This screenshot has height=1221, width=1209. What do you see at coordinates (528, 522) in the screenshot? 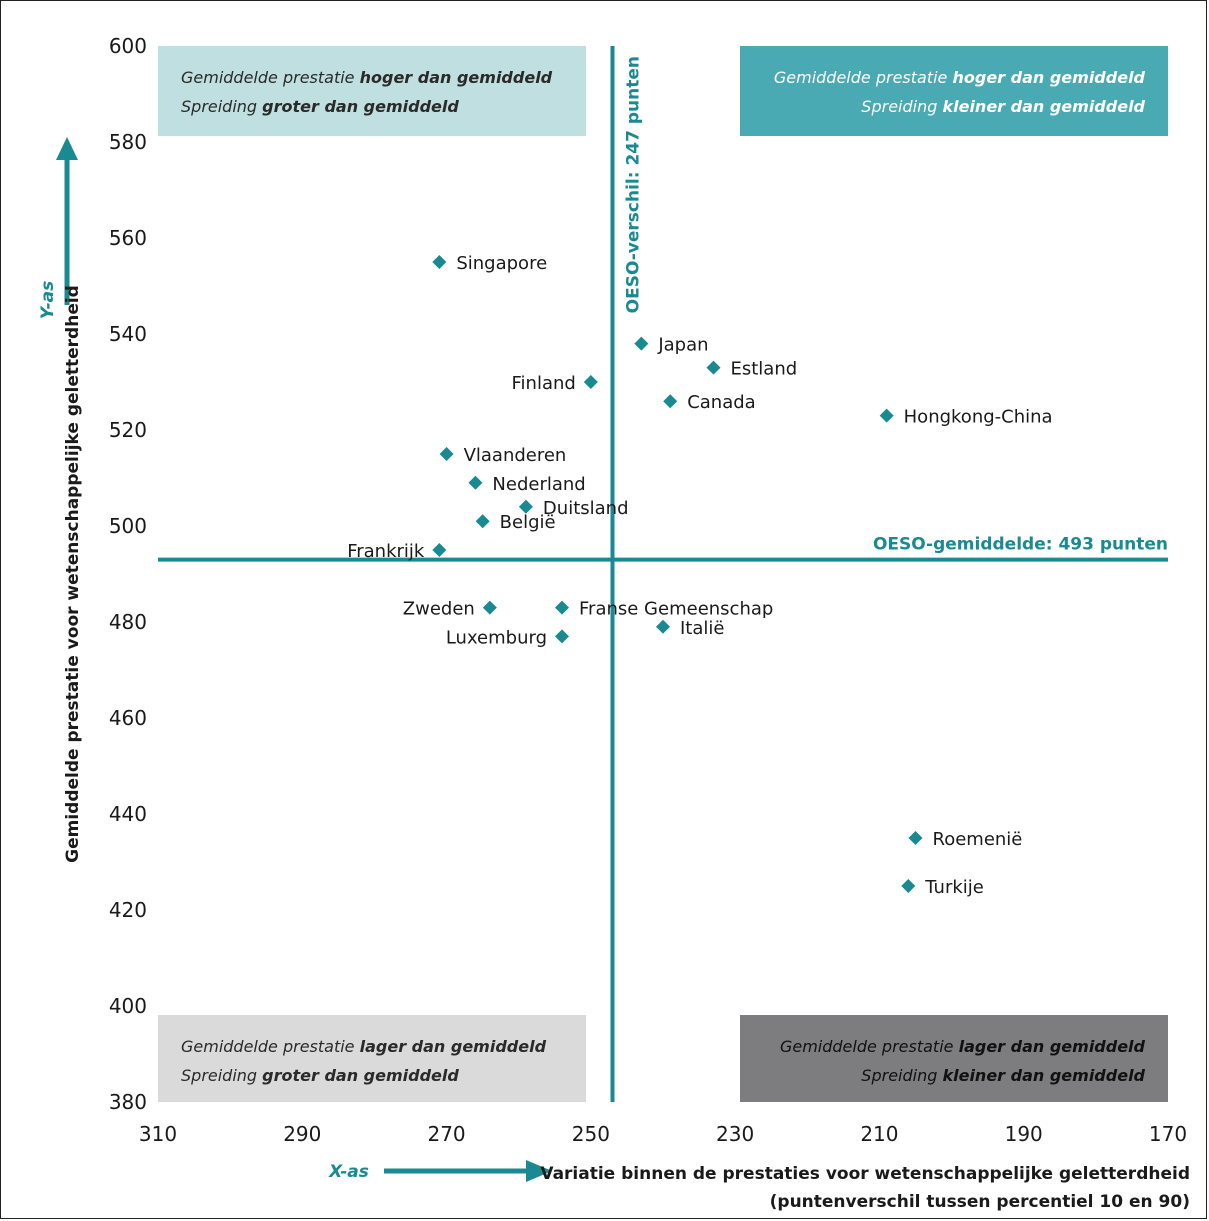
I see `data-point-label: België` at bounding box center [528, 522].